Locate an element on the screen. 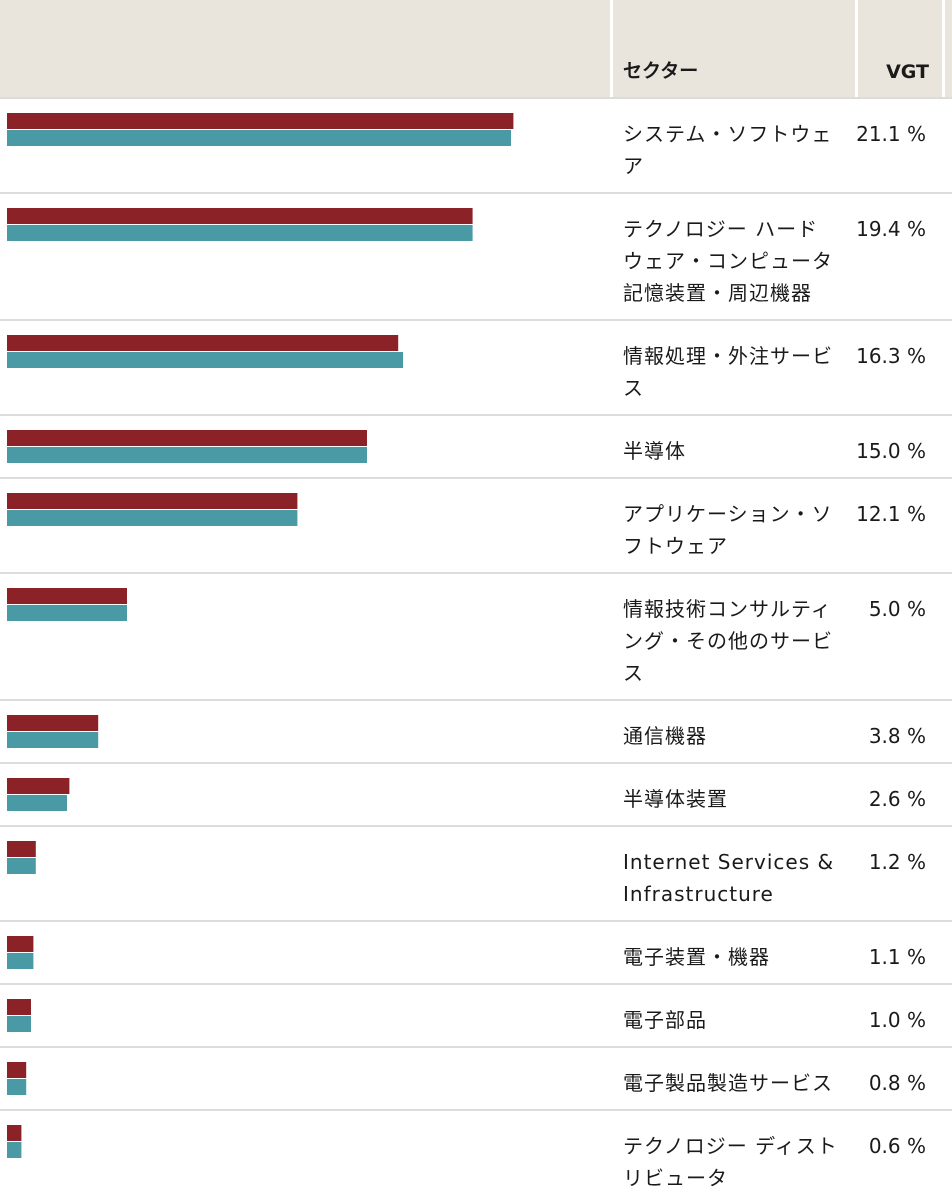 This screenshot has width=952, height=1204. header-extra-column is located at coordinates (948, 48).